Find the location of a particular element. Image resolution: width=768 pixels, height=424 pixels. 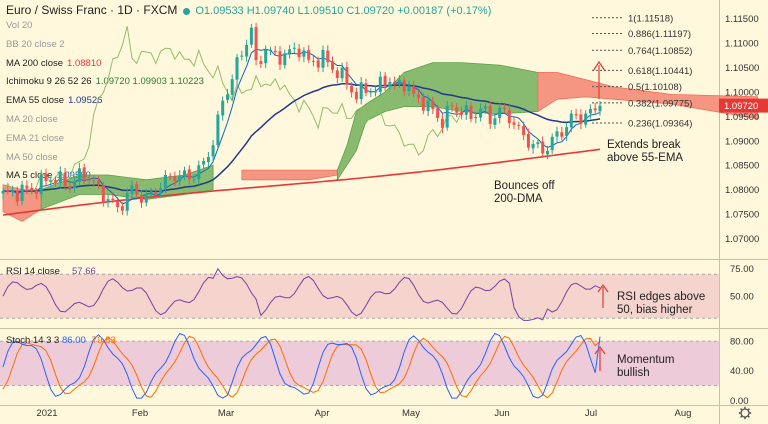

gear-icon-ring is located at coordinates (745, 413).